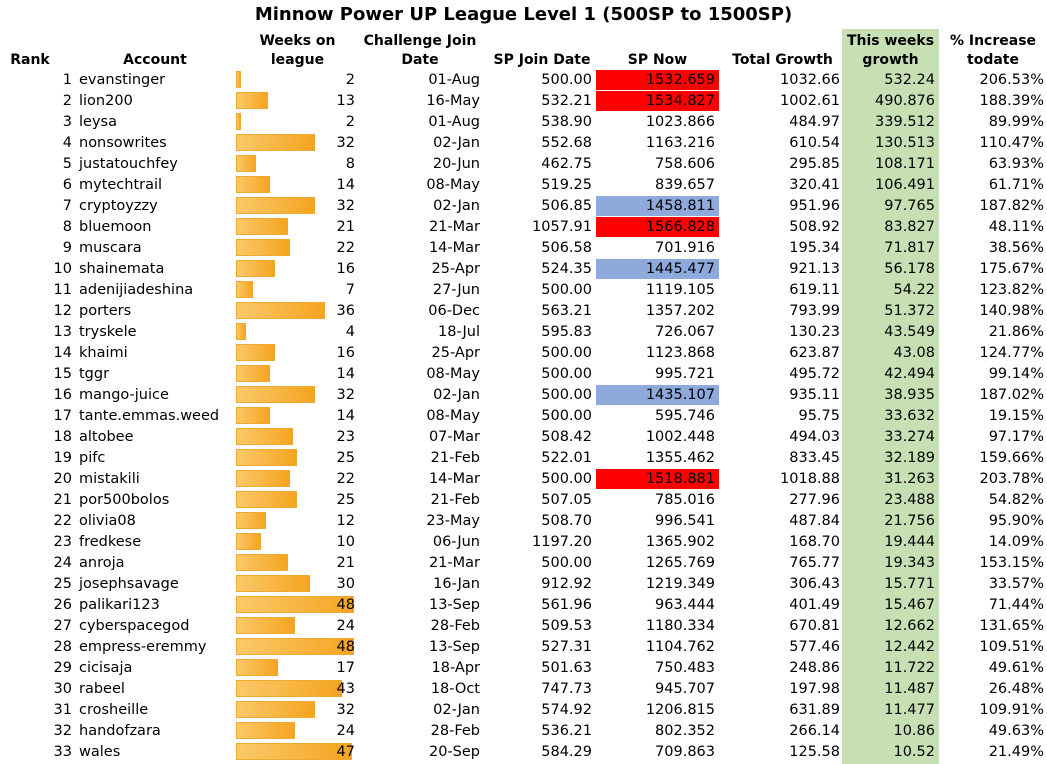  Describe the element at coordinates (345, 626) in the screenshot. I see `weeks-on-league-cell: 24` at that location.